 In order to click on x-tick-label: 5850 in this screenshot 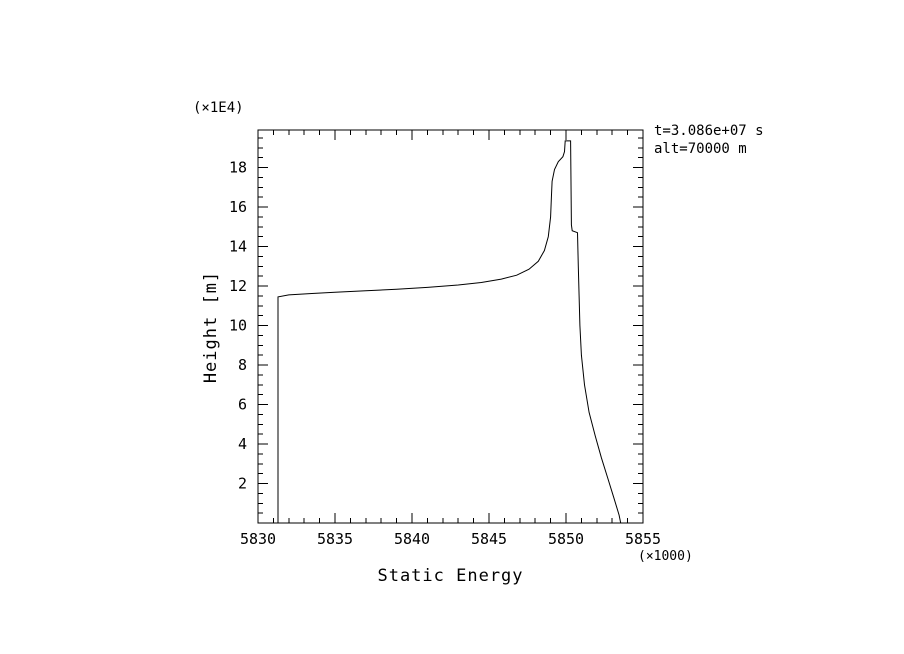, I will do `click(566, 539)`.